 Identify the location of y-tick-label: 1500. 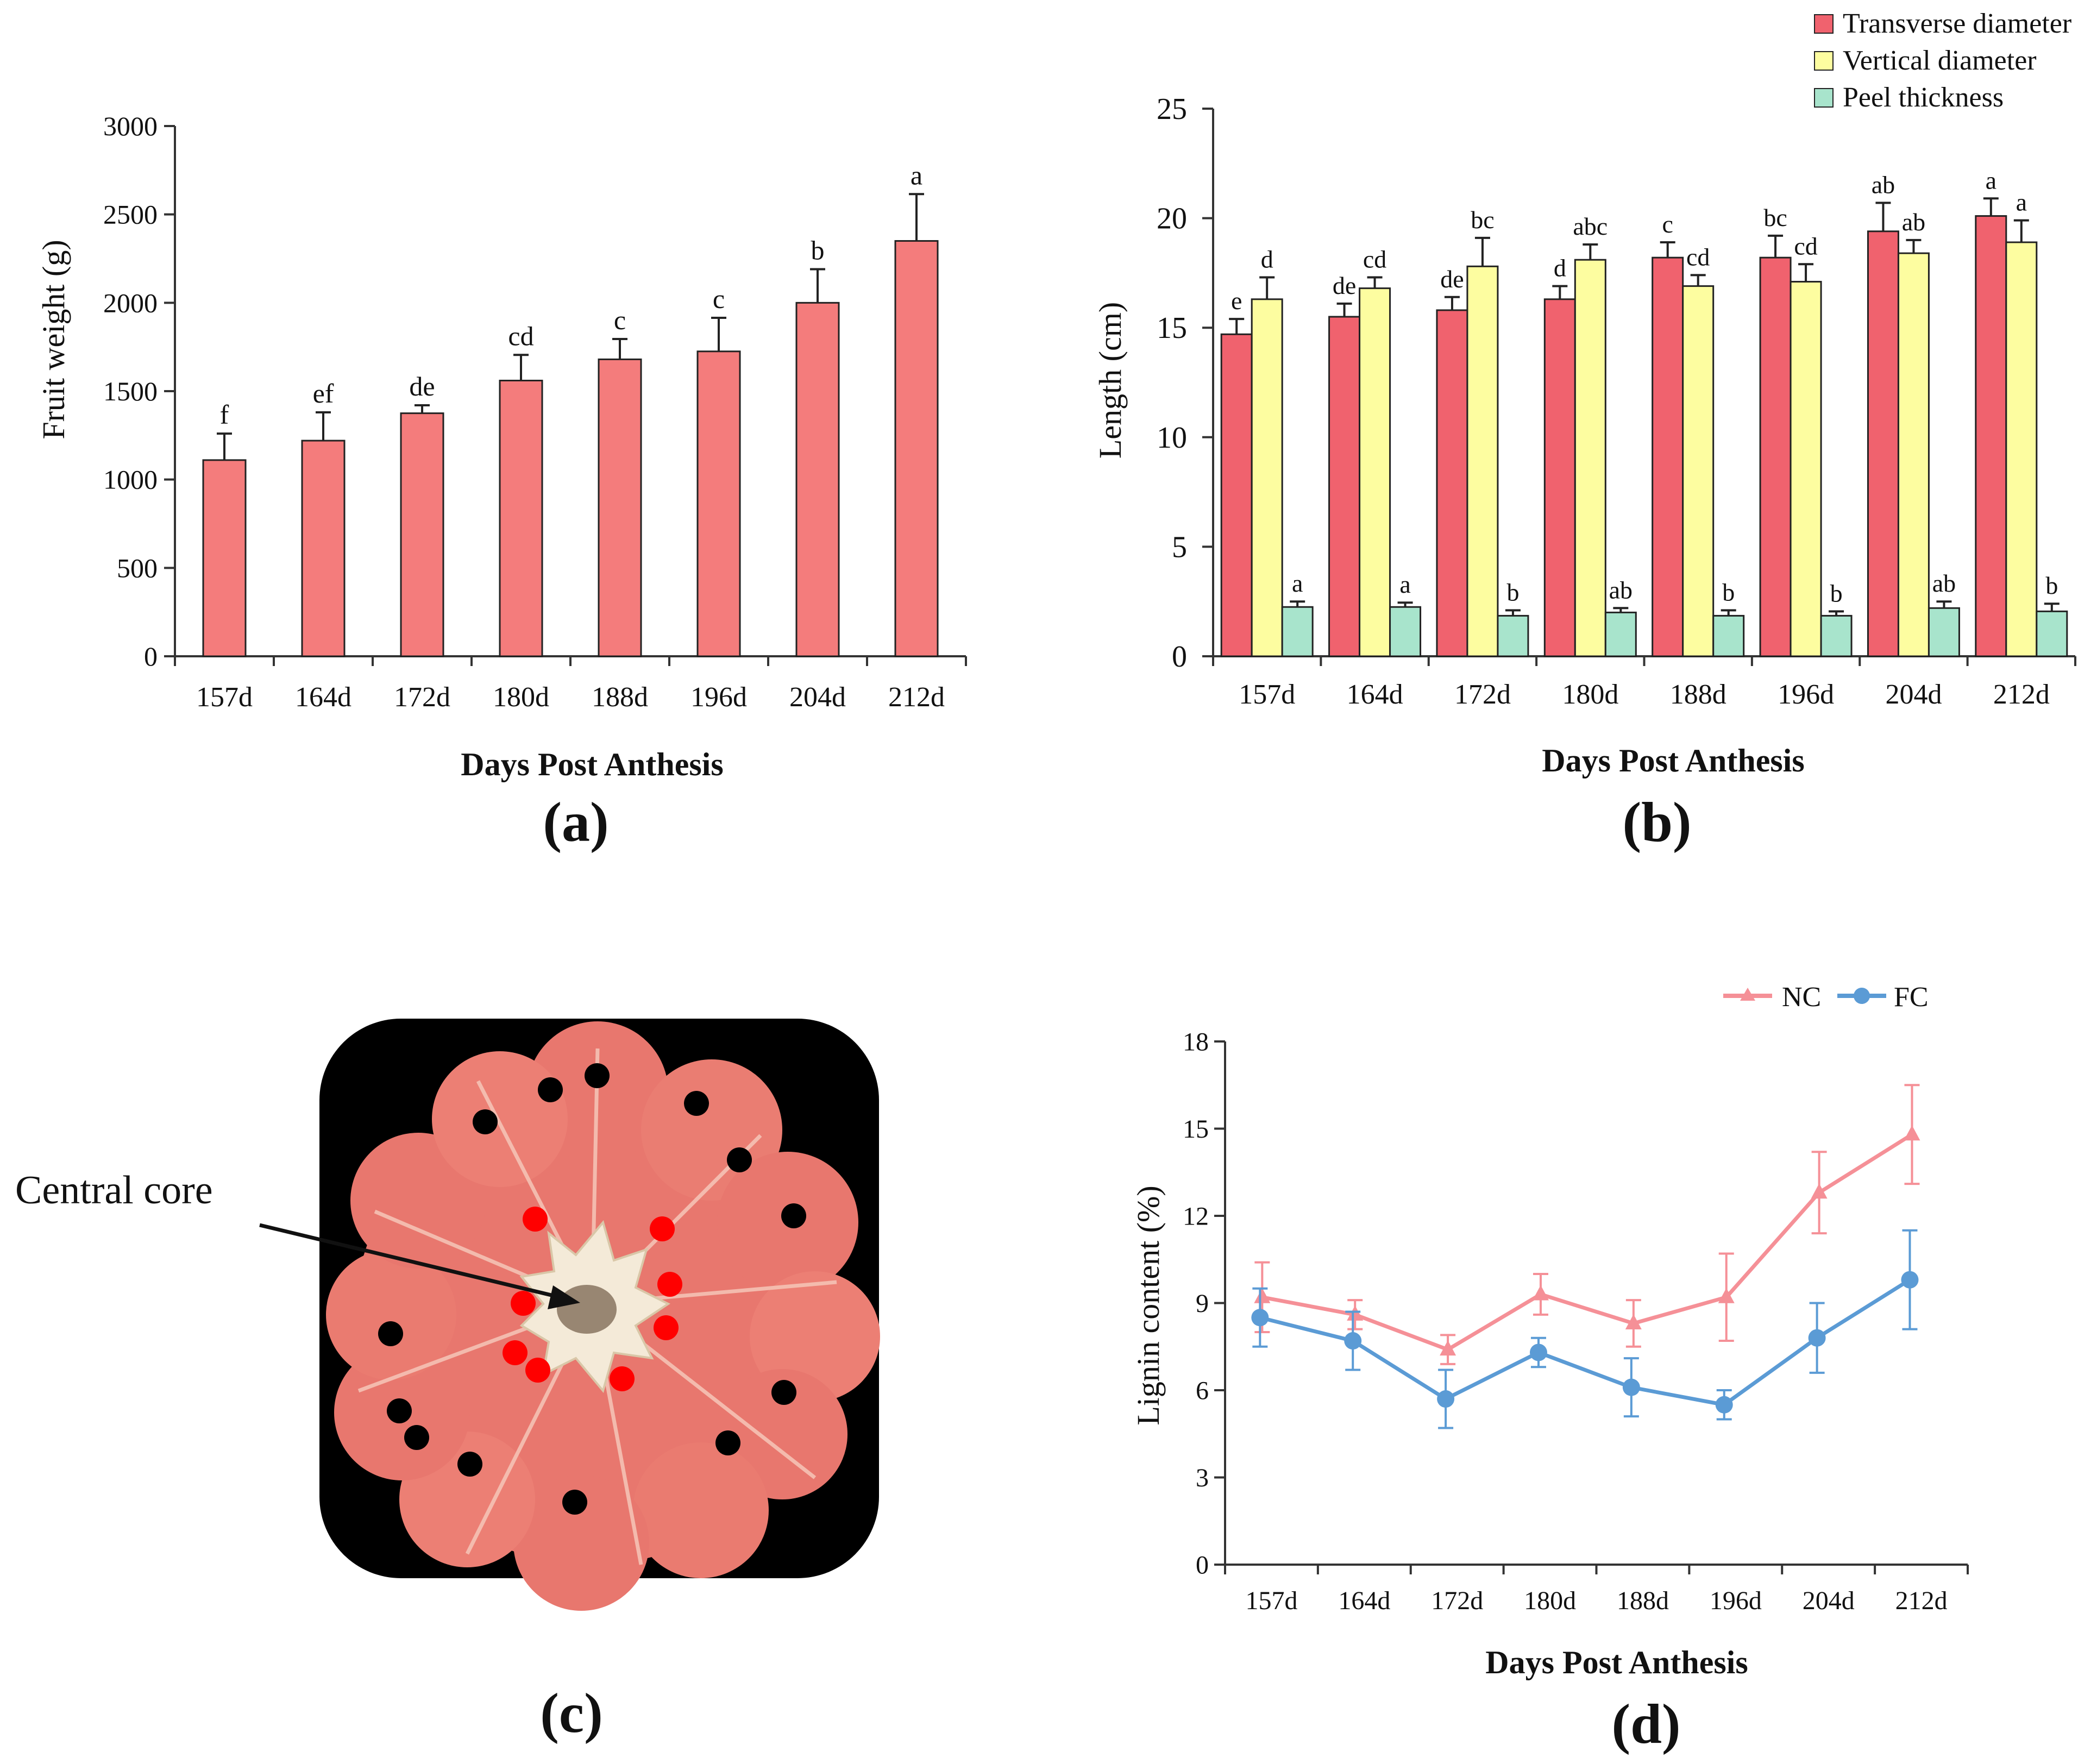
(130, 391).